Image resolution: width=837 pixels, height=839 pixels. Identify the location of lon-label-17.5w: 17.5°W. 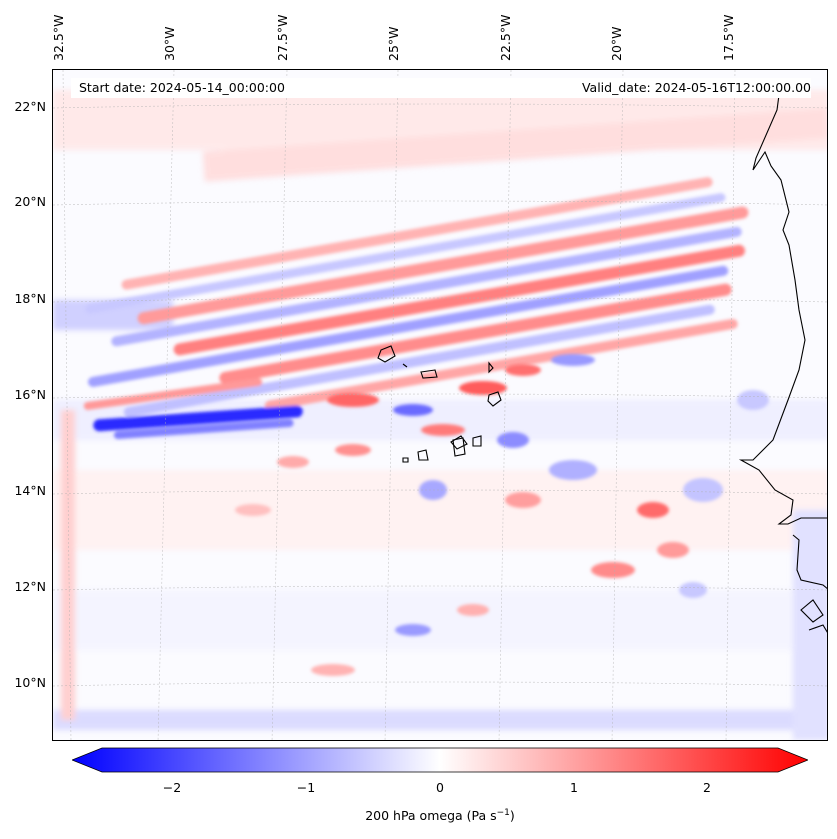
(728, 37).